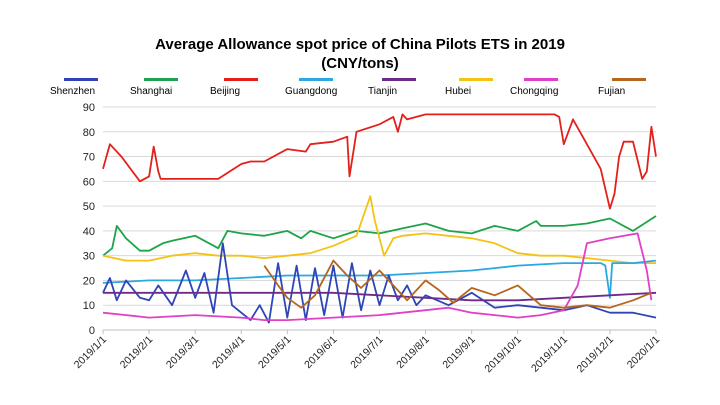  I want to click on x-tick-label: 2019/5/1, so click(274, 352).